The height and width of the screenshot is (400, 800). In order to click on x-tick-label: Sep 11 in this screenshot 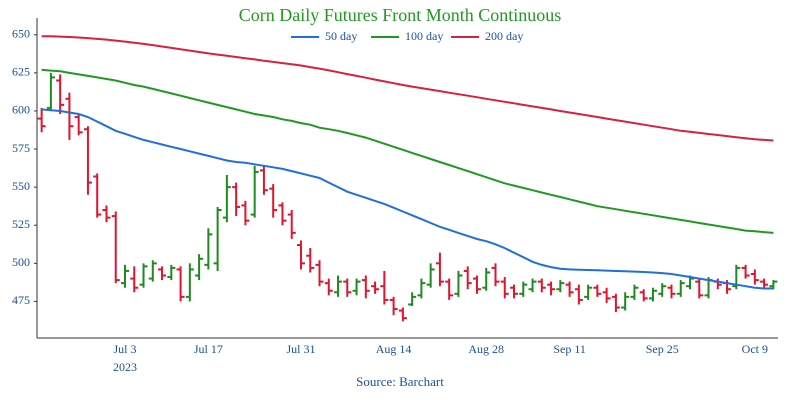, I will do `click(569, 349)`.